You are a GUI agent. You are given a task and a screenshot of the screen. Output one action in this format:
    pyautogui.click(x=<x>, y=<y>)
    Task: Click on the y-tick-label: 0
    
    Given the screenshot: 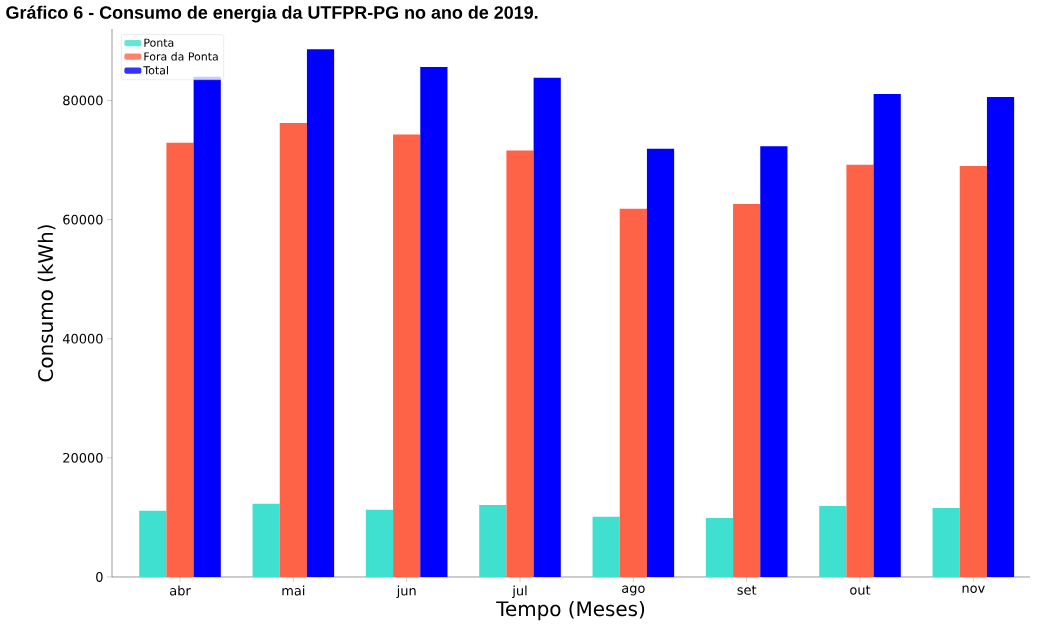 What is the action you would take?
    pyautogui.click(x=99, y=577)
    